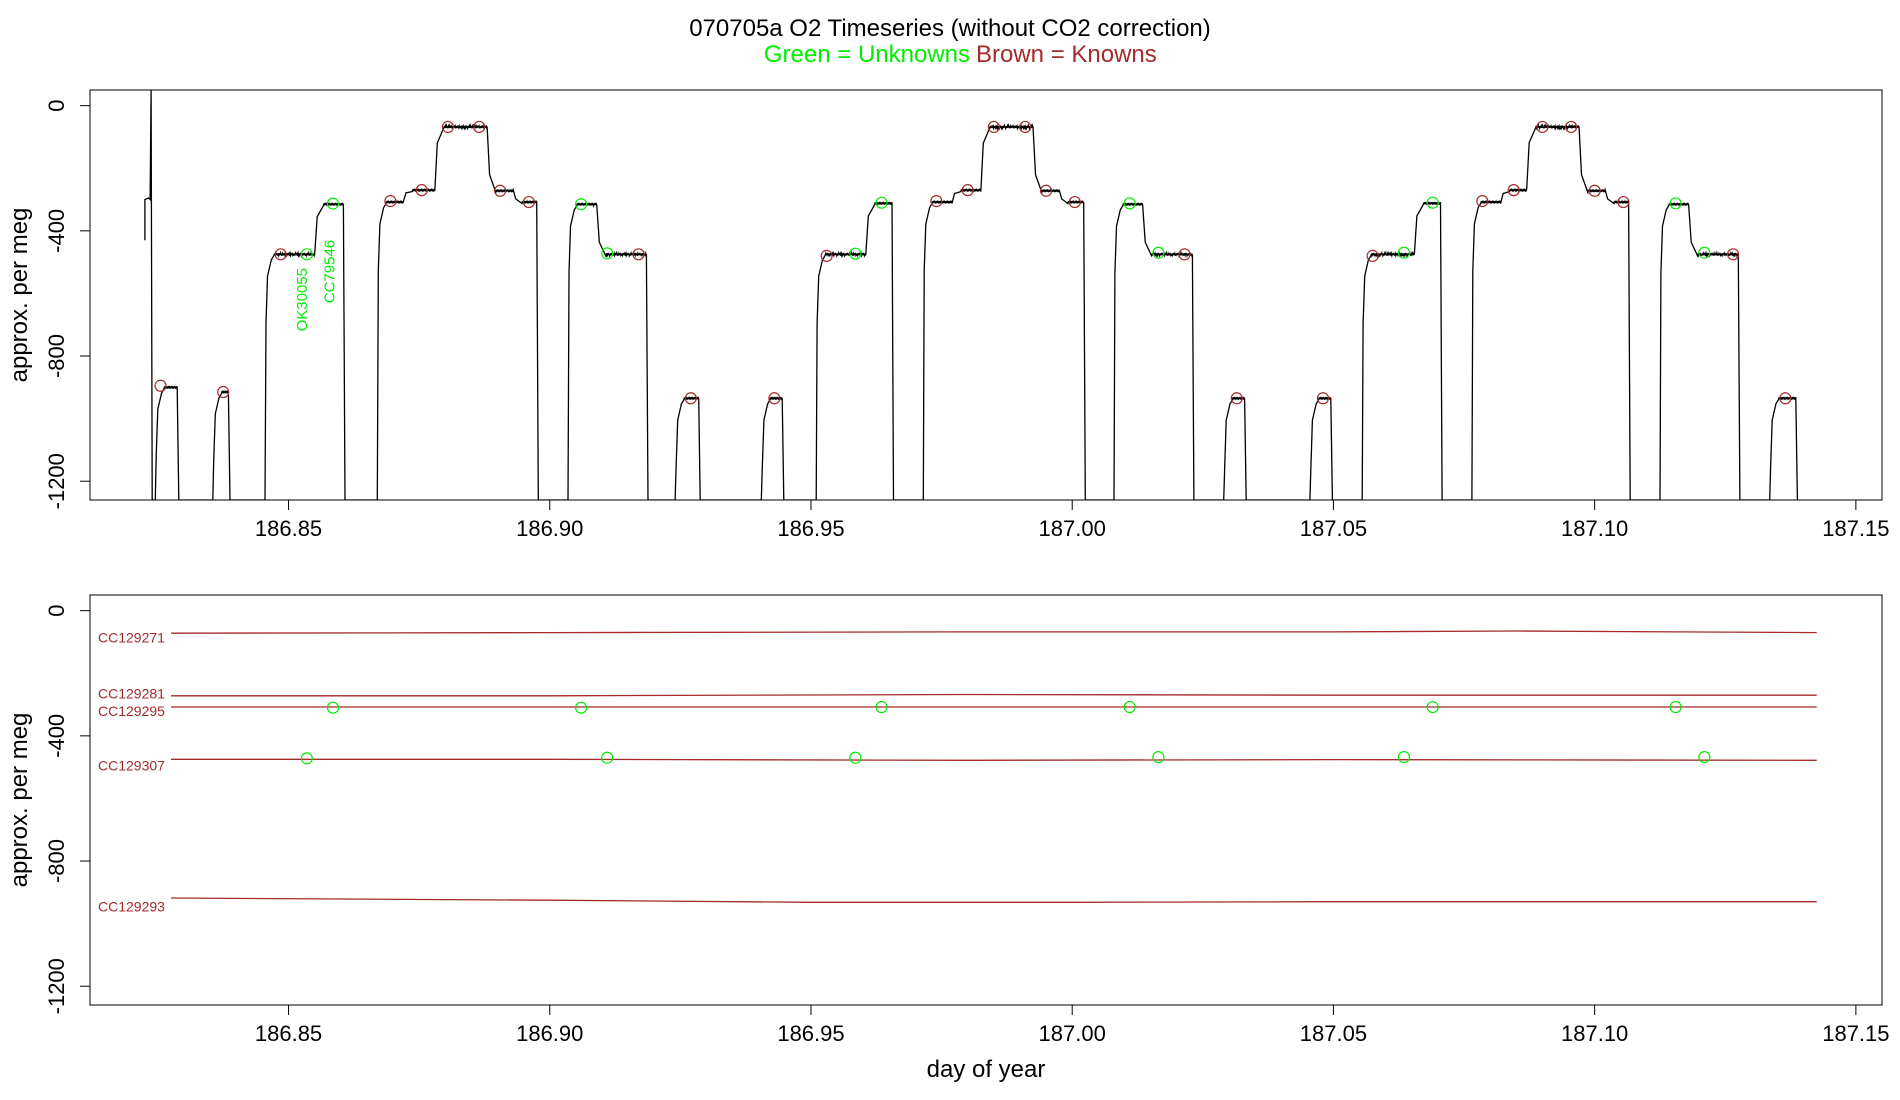 The height and width of the screenshot is (1100, 1900). Describe the element at coordinates (302, 299) in the screenshot. I see `sample-annotation: OK30055` at that location.